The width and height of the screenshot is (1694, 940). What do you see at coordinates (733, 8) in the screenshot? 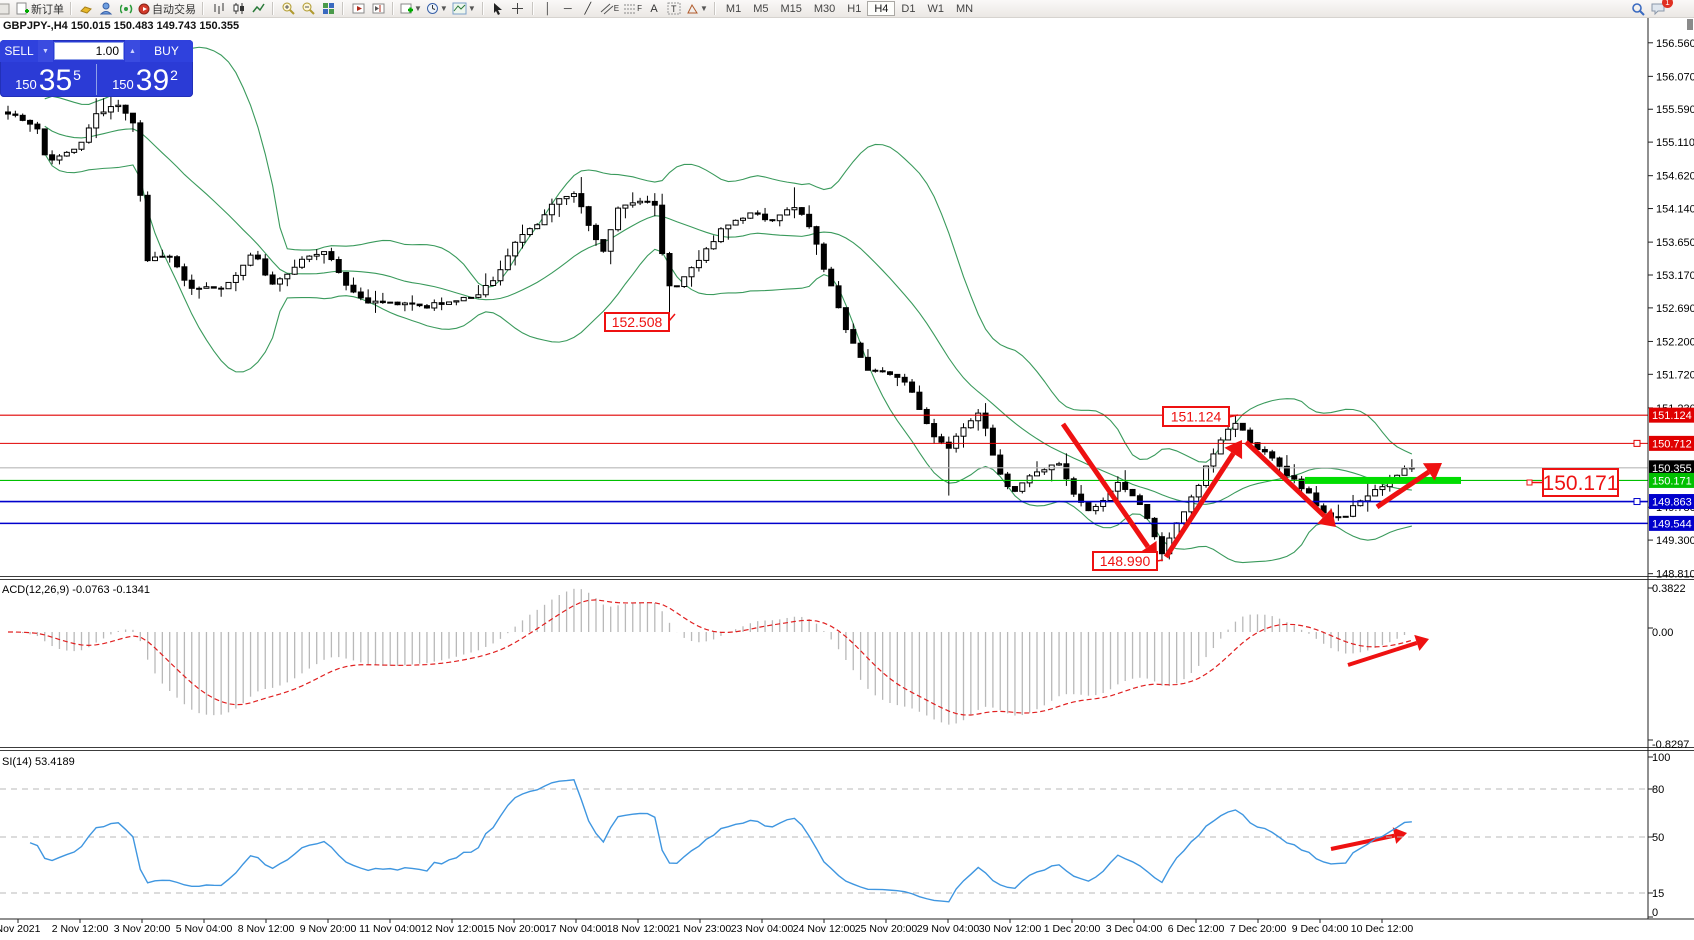
I see `tf-m1: M1` at bounding box center [733, 8].